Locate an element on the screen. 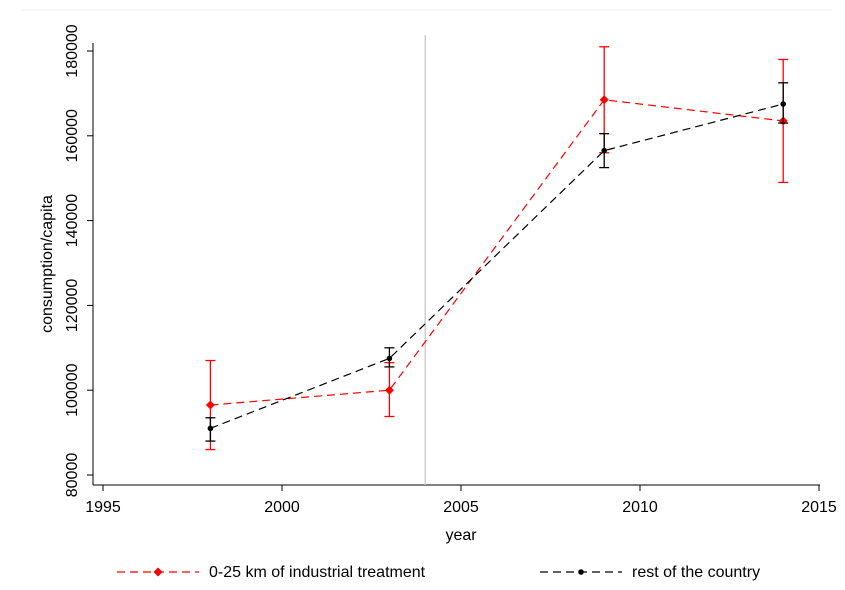 This screenshot has height=590, width=845. legend-label: 0-25 km of industrial treatment is located at coordinates (317, 572).